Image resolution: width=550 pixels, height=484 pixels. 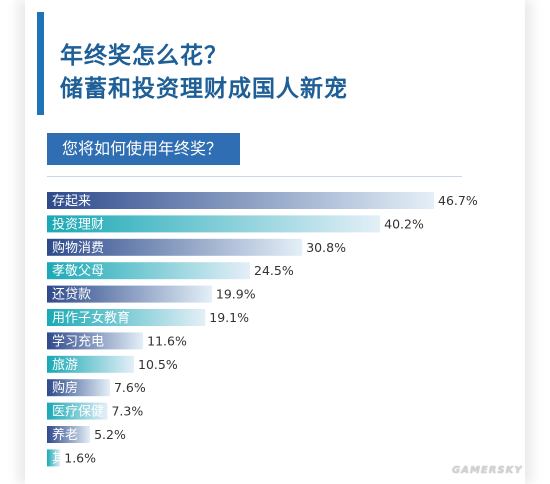 What do you see at coordinates (236, 294) in the screenshot?
I see `value-label: 19.9%` at bounding box center [236, 294].